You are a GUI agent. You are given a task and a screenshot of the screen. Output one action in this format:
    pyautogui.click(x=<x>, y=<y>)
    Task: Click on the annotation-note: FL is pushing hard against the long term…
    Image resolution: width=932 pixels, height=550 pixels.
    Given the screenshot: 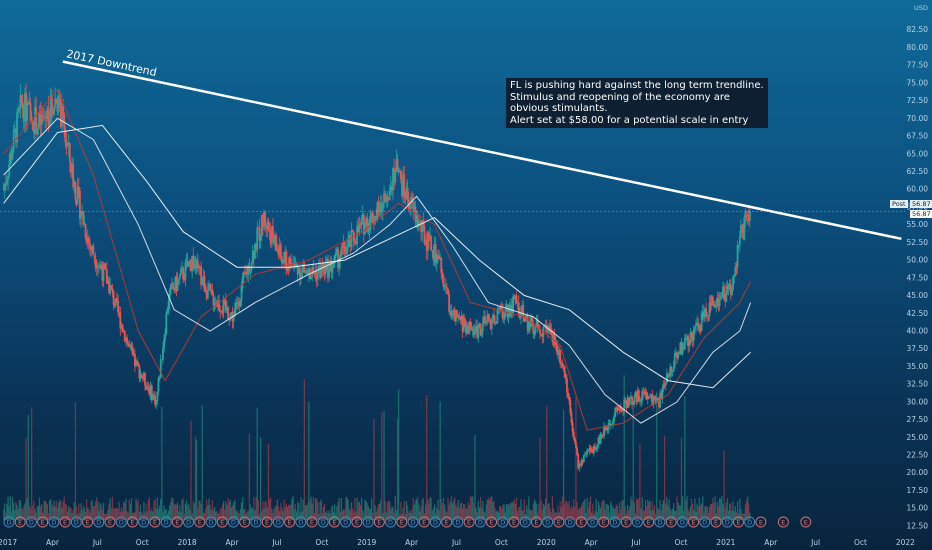 What is the action you would take?
    pyautogui.click(x=637, y=103)
    